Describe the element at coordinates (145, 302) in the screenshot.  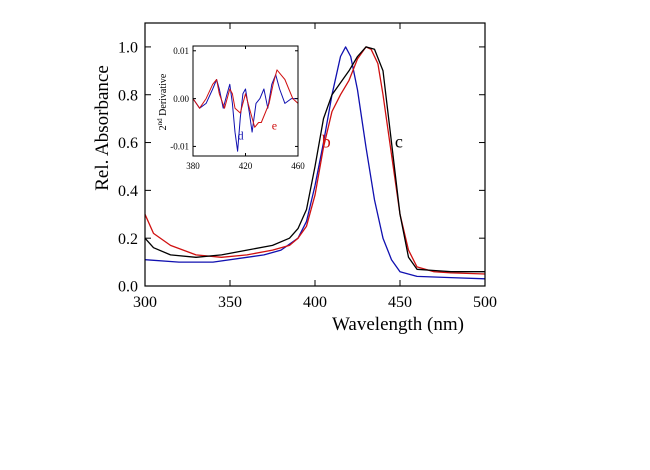
I see `main-x-tick-label: 300` at that location.